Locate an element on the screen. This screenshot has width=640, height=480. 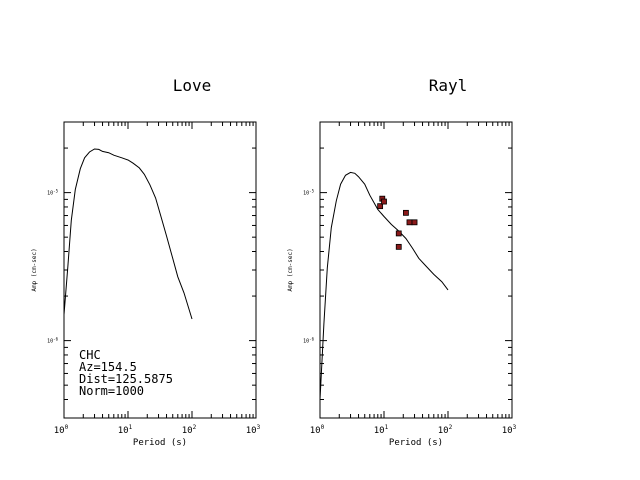
station-annotation: Norm=1000 is located at coordinates (111, 391).